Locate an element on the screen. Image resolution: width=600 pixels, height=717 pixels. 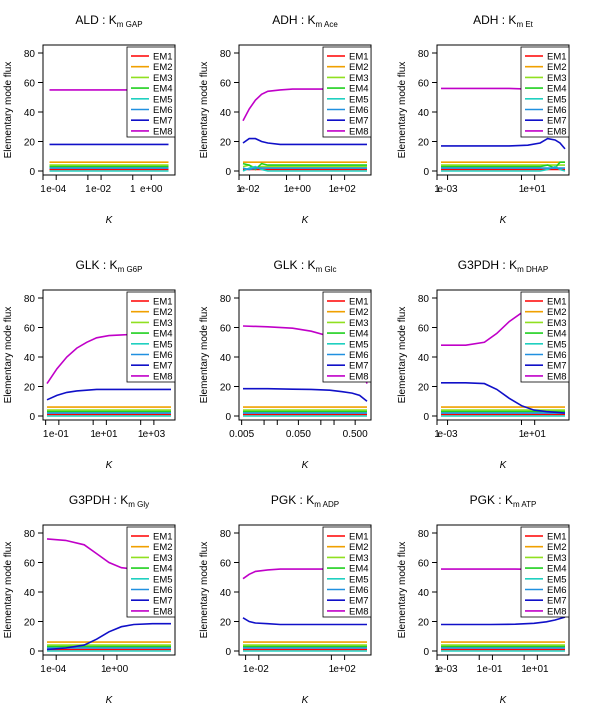
x-tick-label: e-04 is located at coordinates (56, 669).